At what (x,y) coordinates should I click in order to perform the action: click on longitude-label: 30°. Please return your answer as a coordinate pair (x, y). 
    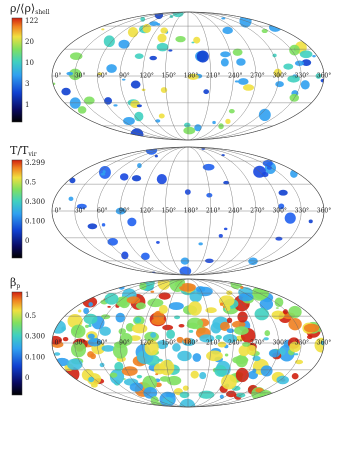
    Looking at the image, I should click on (80, 76).